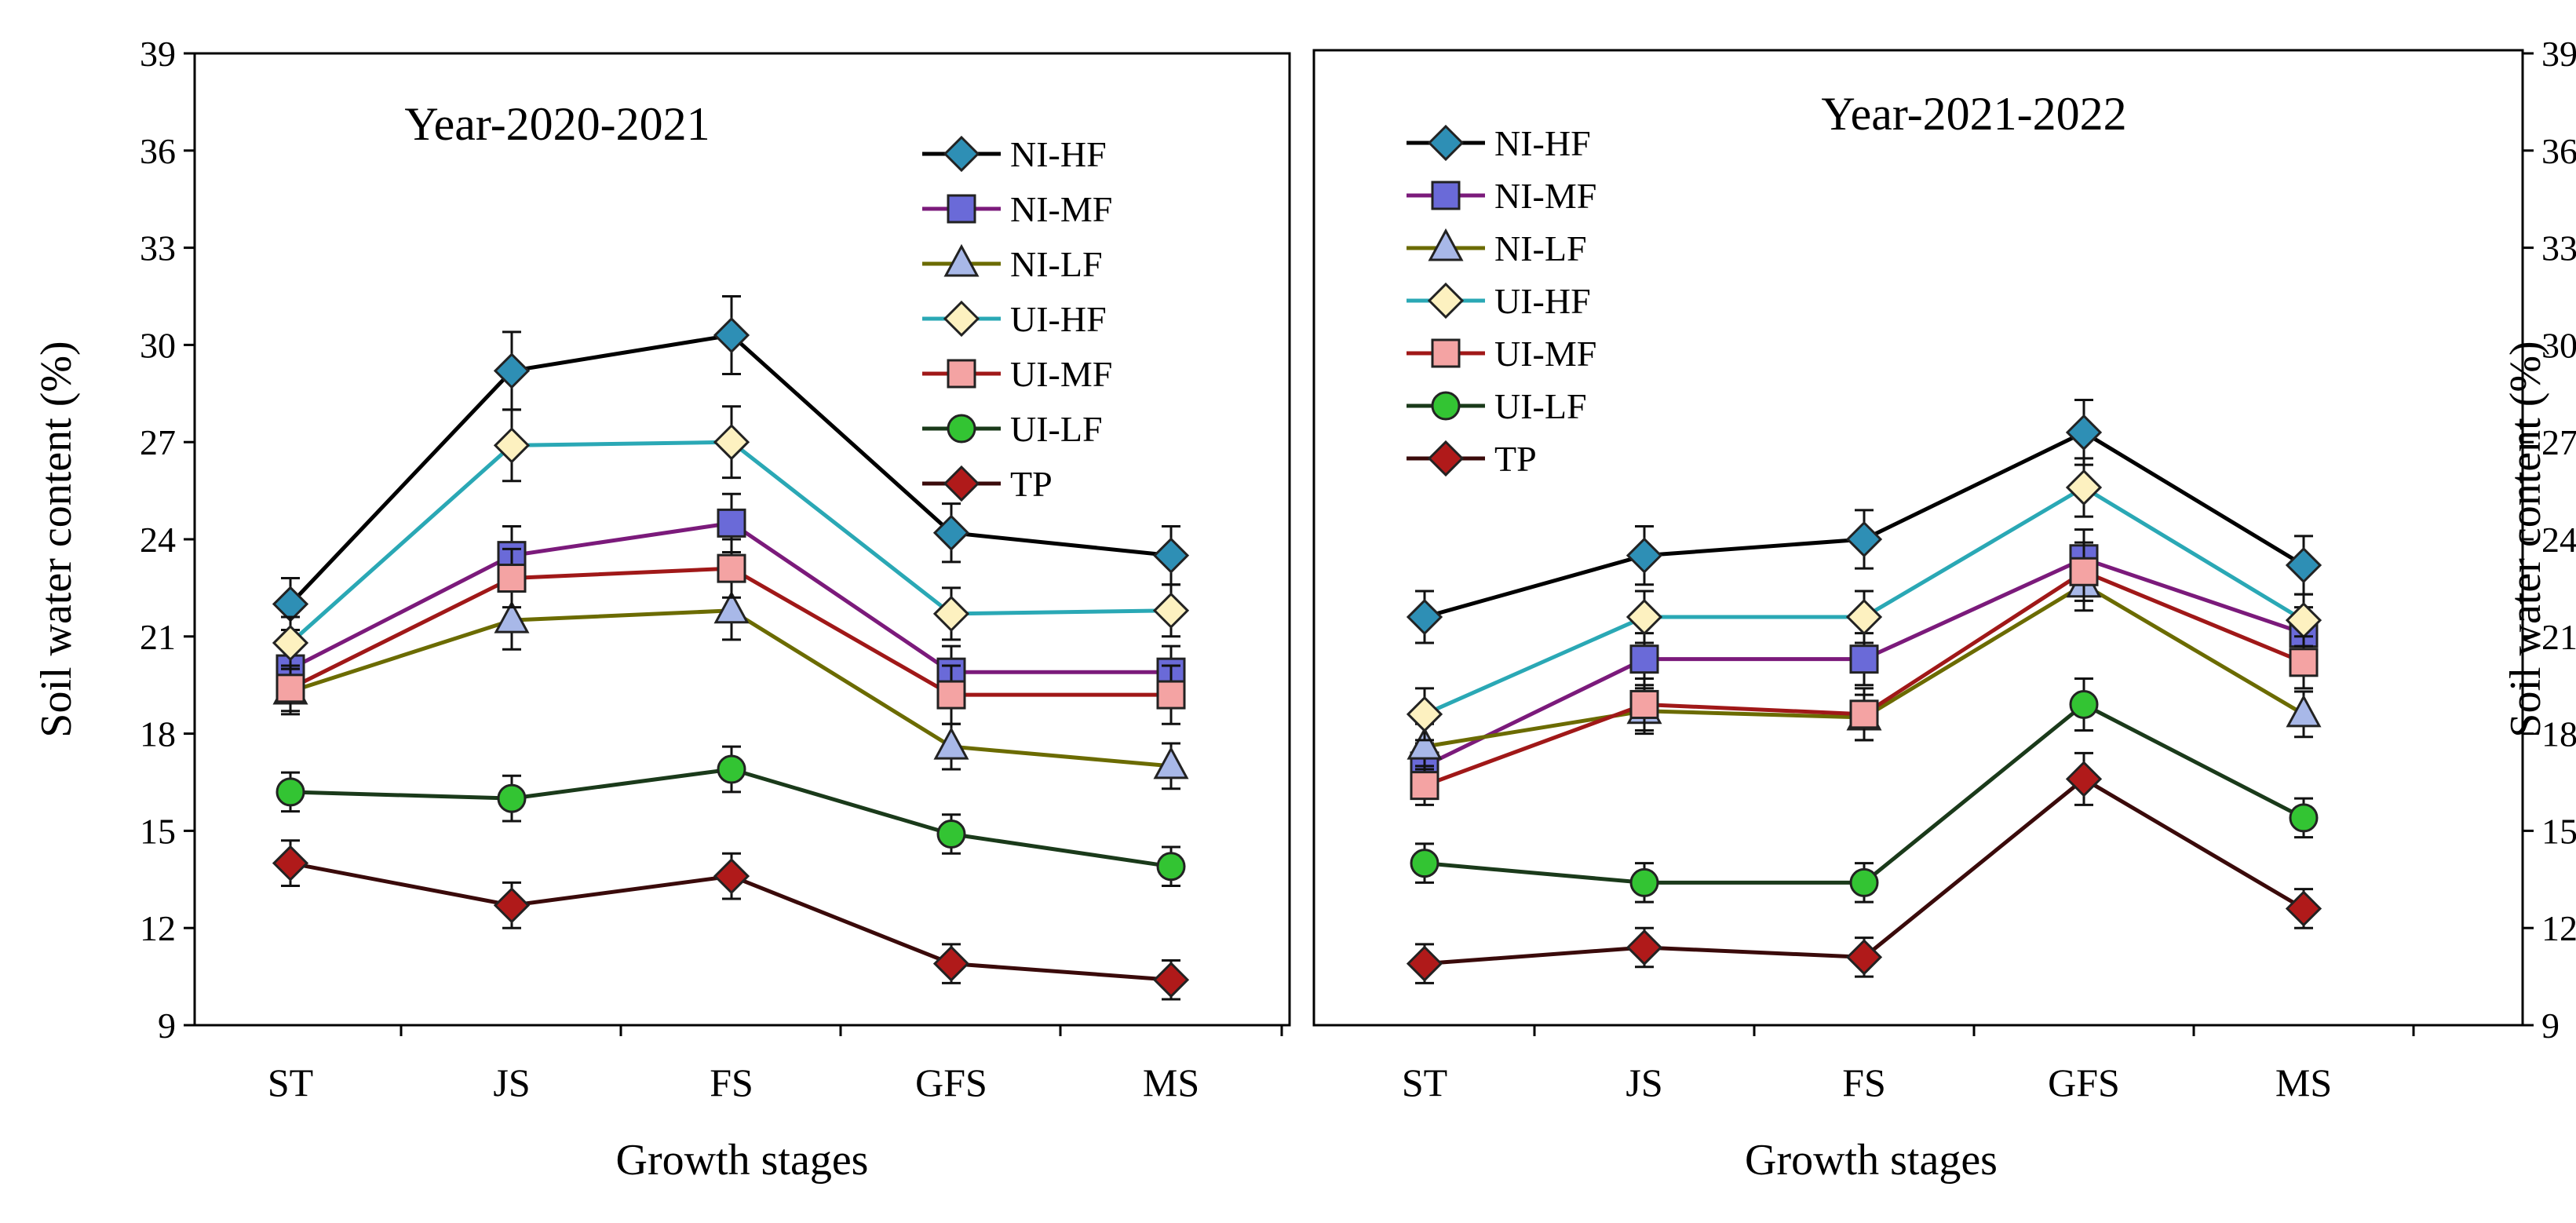 Image resolution: width=2576 pixels, height=1223 pixels. I want to click on chart-title: Year-2020-2021, so click(557, 124).